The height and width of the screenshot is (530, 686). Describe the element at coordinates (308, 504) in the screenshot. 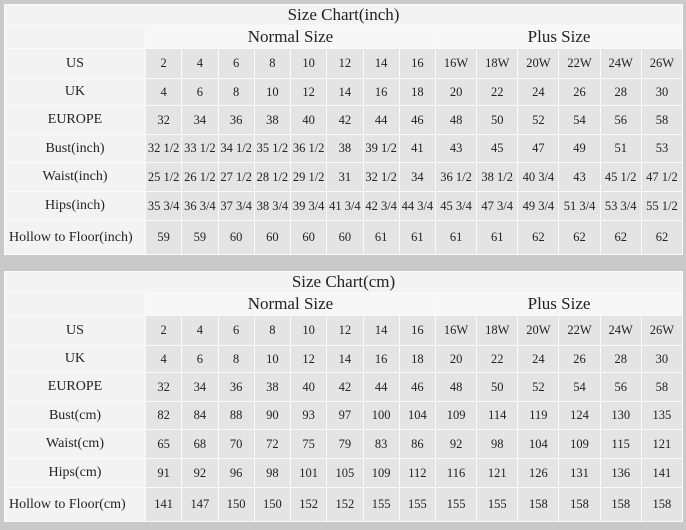

I see `size-cell: 152` at that location.